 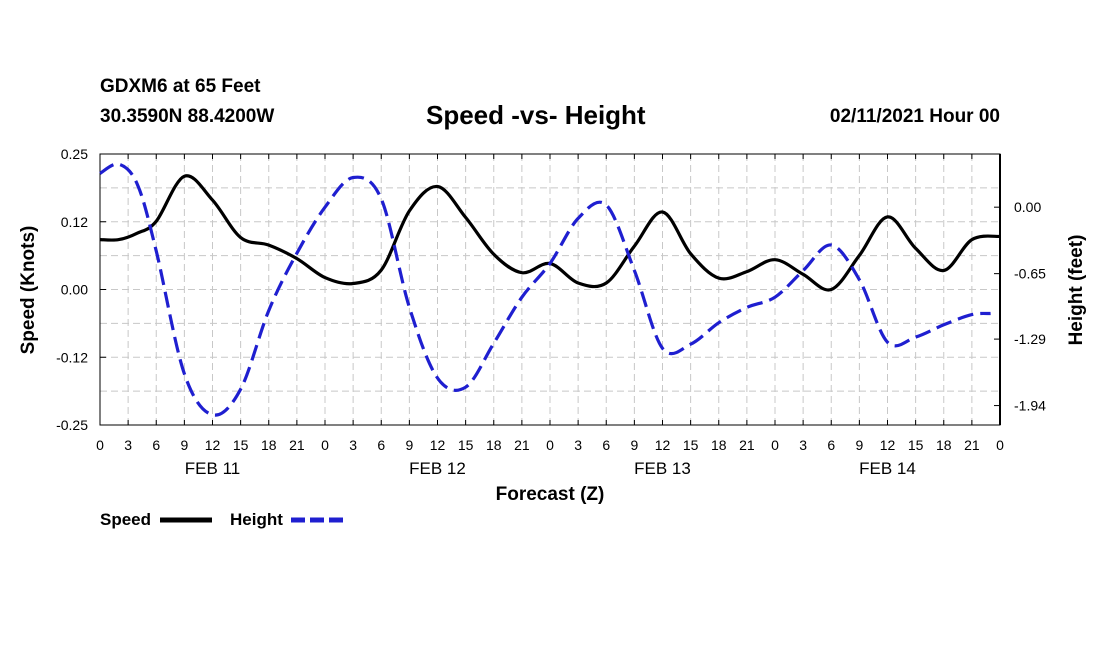 What do you see at coordinates (1027, 207) in the screenshot?
I see `y-tick-label-right: 0.00` at bounding box center [1027, 207].